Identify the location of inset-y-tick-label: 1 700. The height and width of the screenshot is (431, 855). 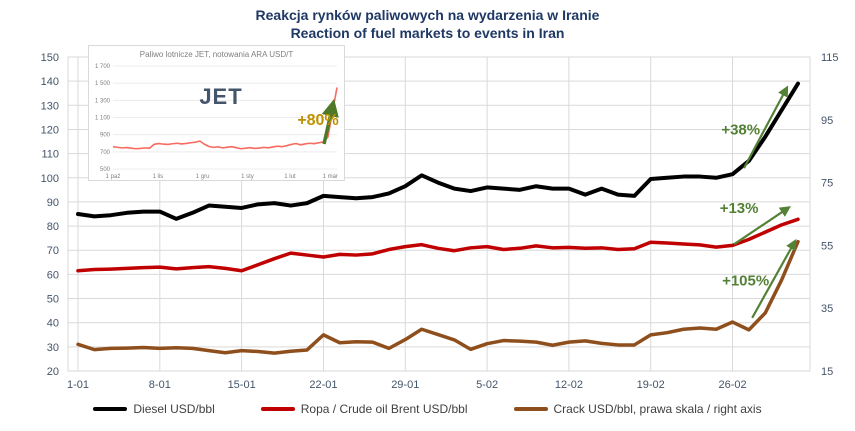
(103, 67).